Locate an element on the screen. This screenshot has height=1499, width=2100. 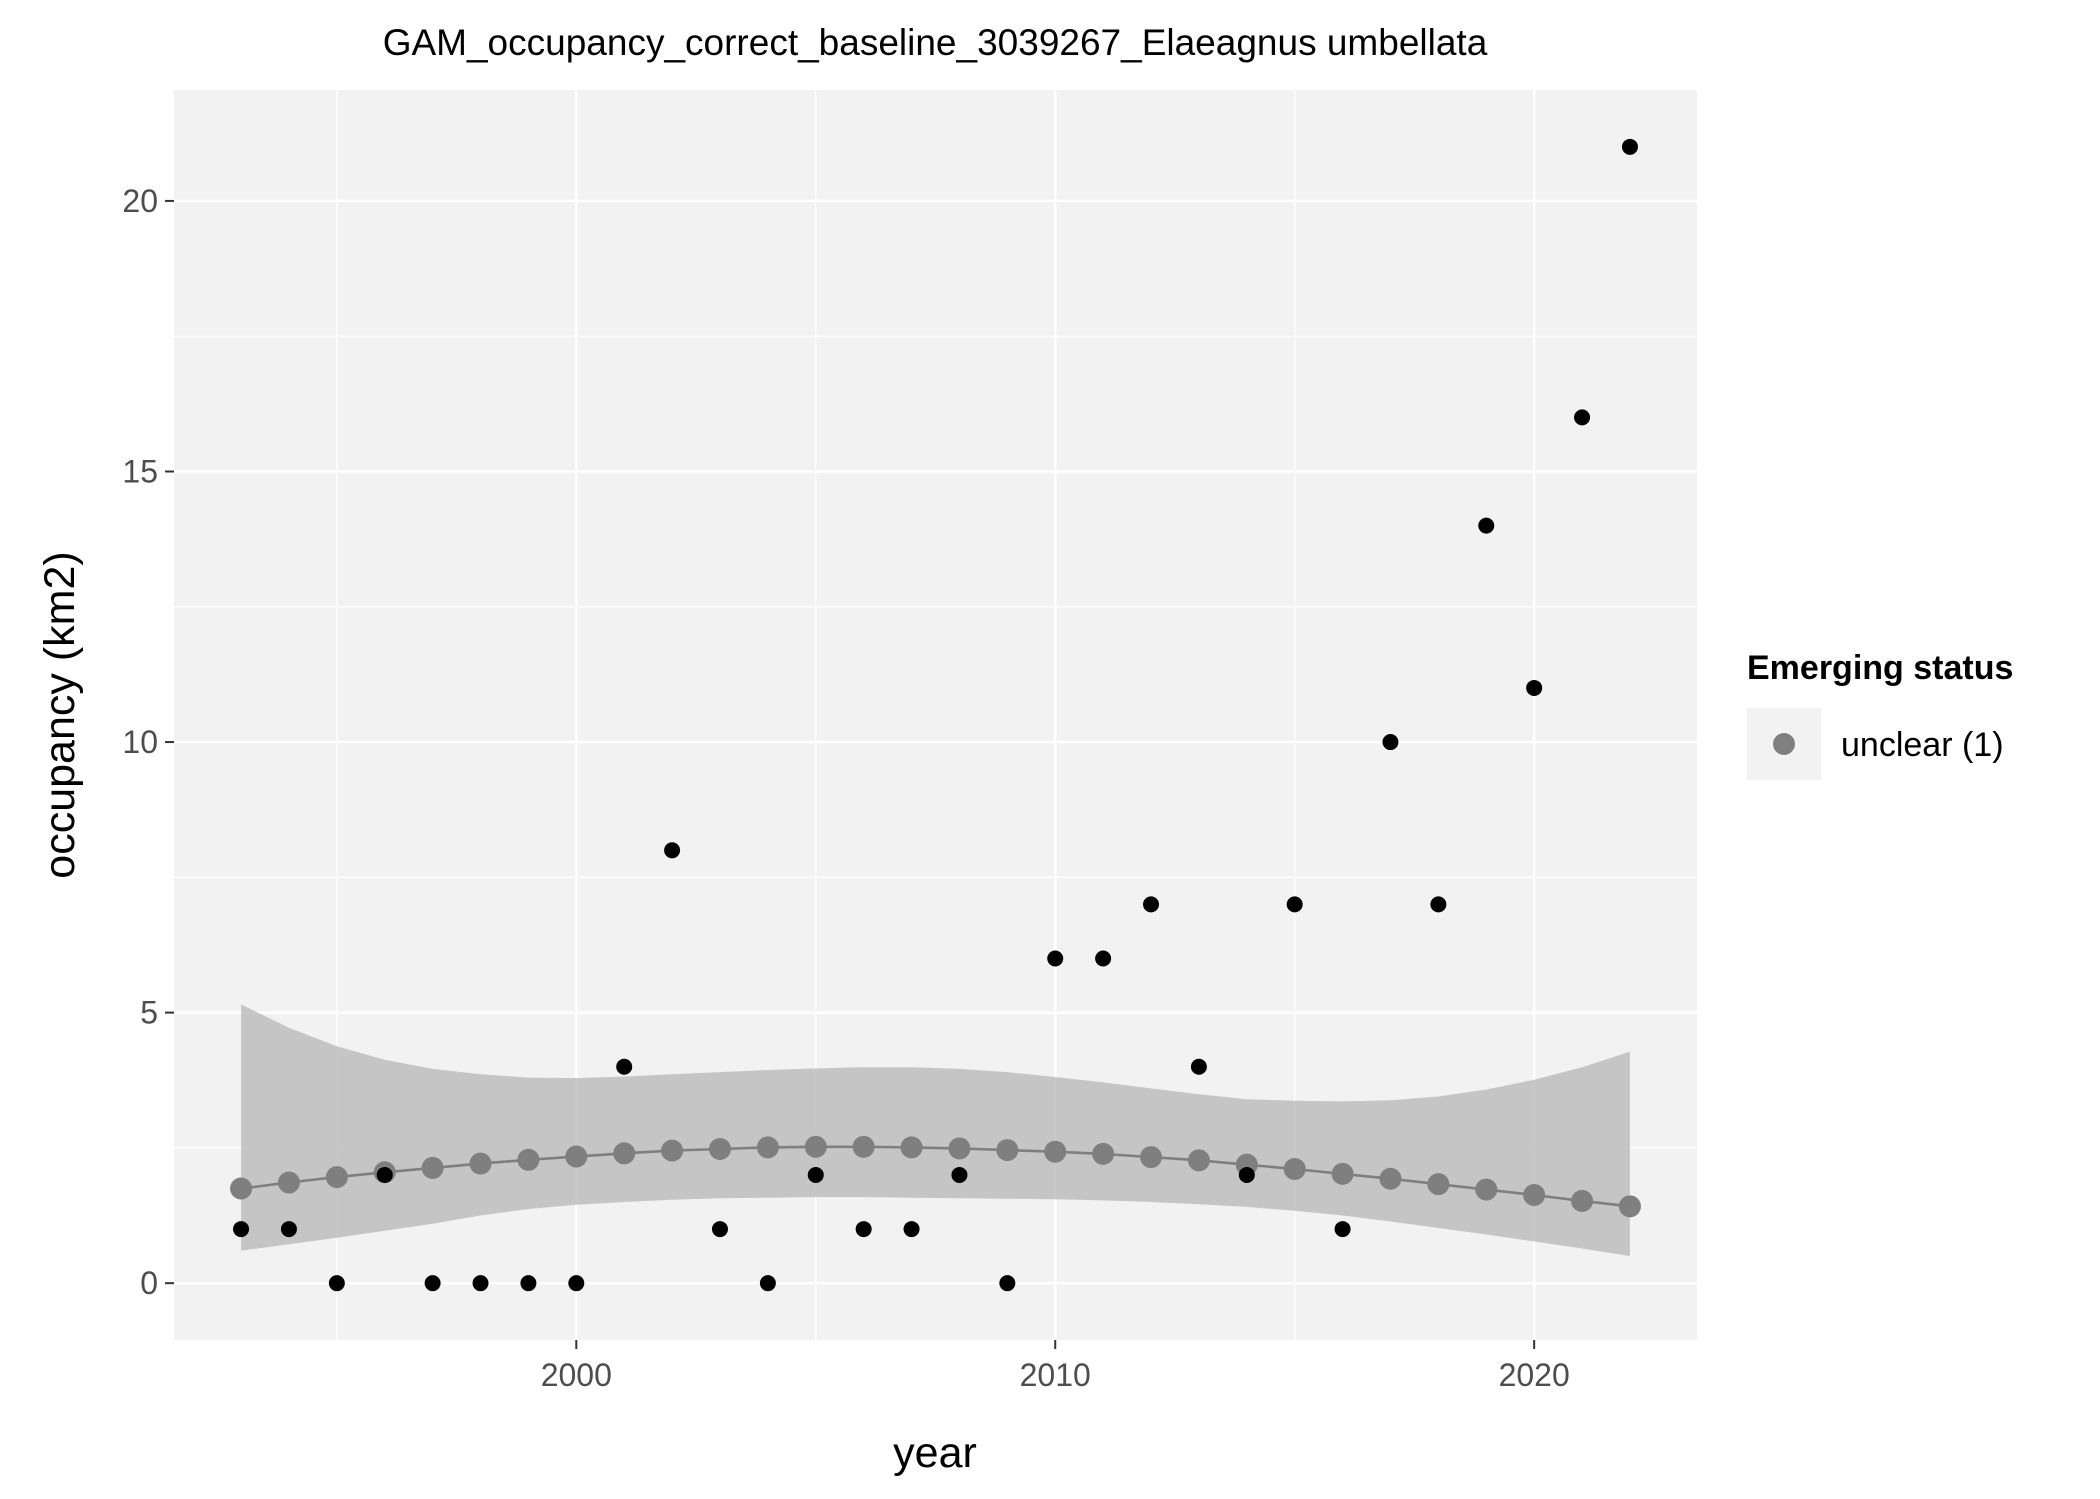
y-tick-label: 5 is located at coordinates (149, 1013).